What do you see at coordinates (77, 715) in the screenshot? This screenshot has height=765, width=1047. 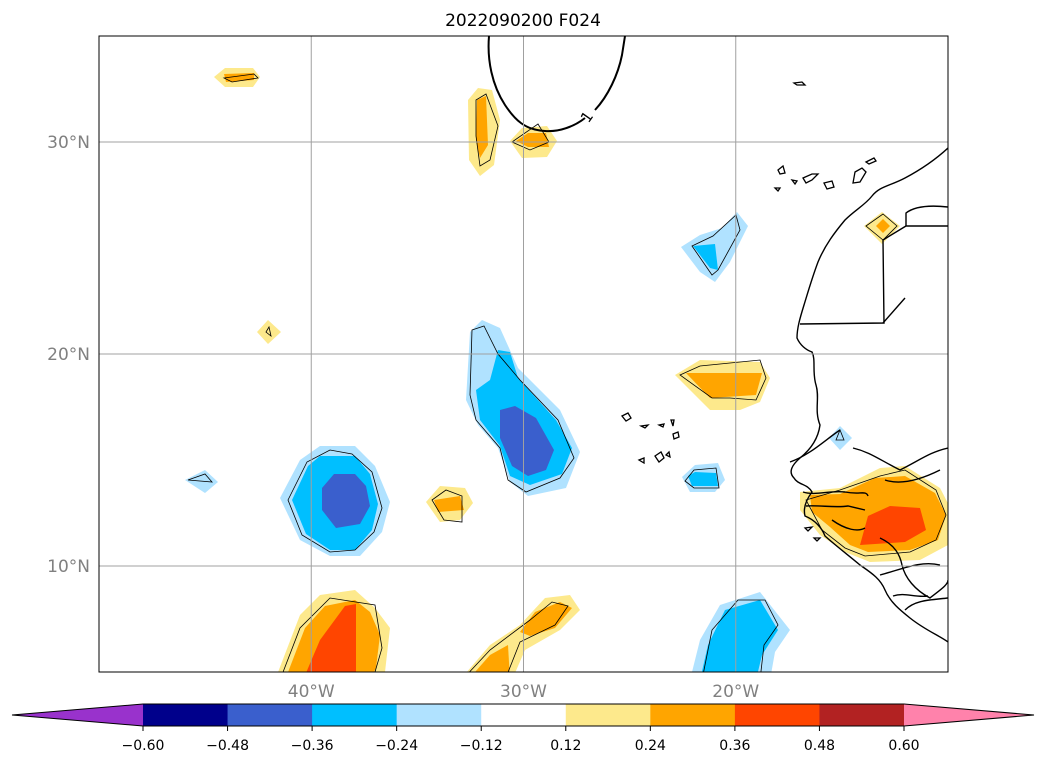 I see `colorbar-extend-low` at bounding box center [77, 715].